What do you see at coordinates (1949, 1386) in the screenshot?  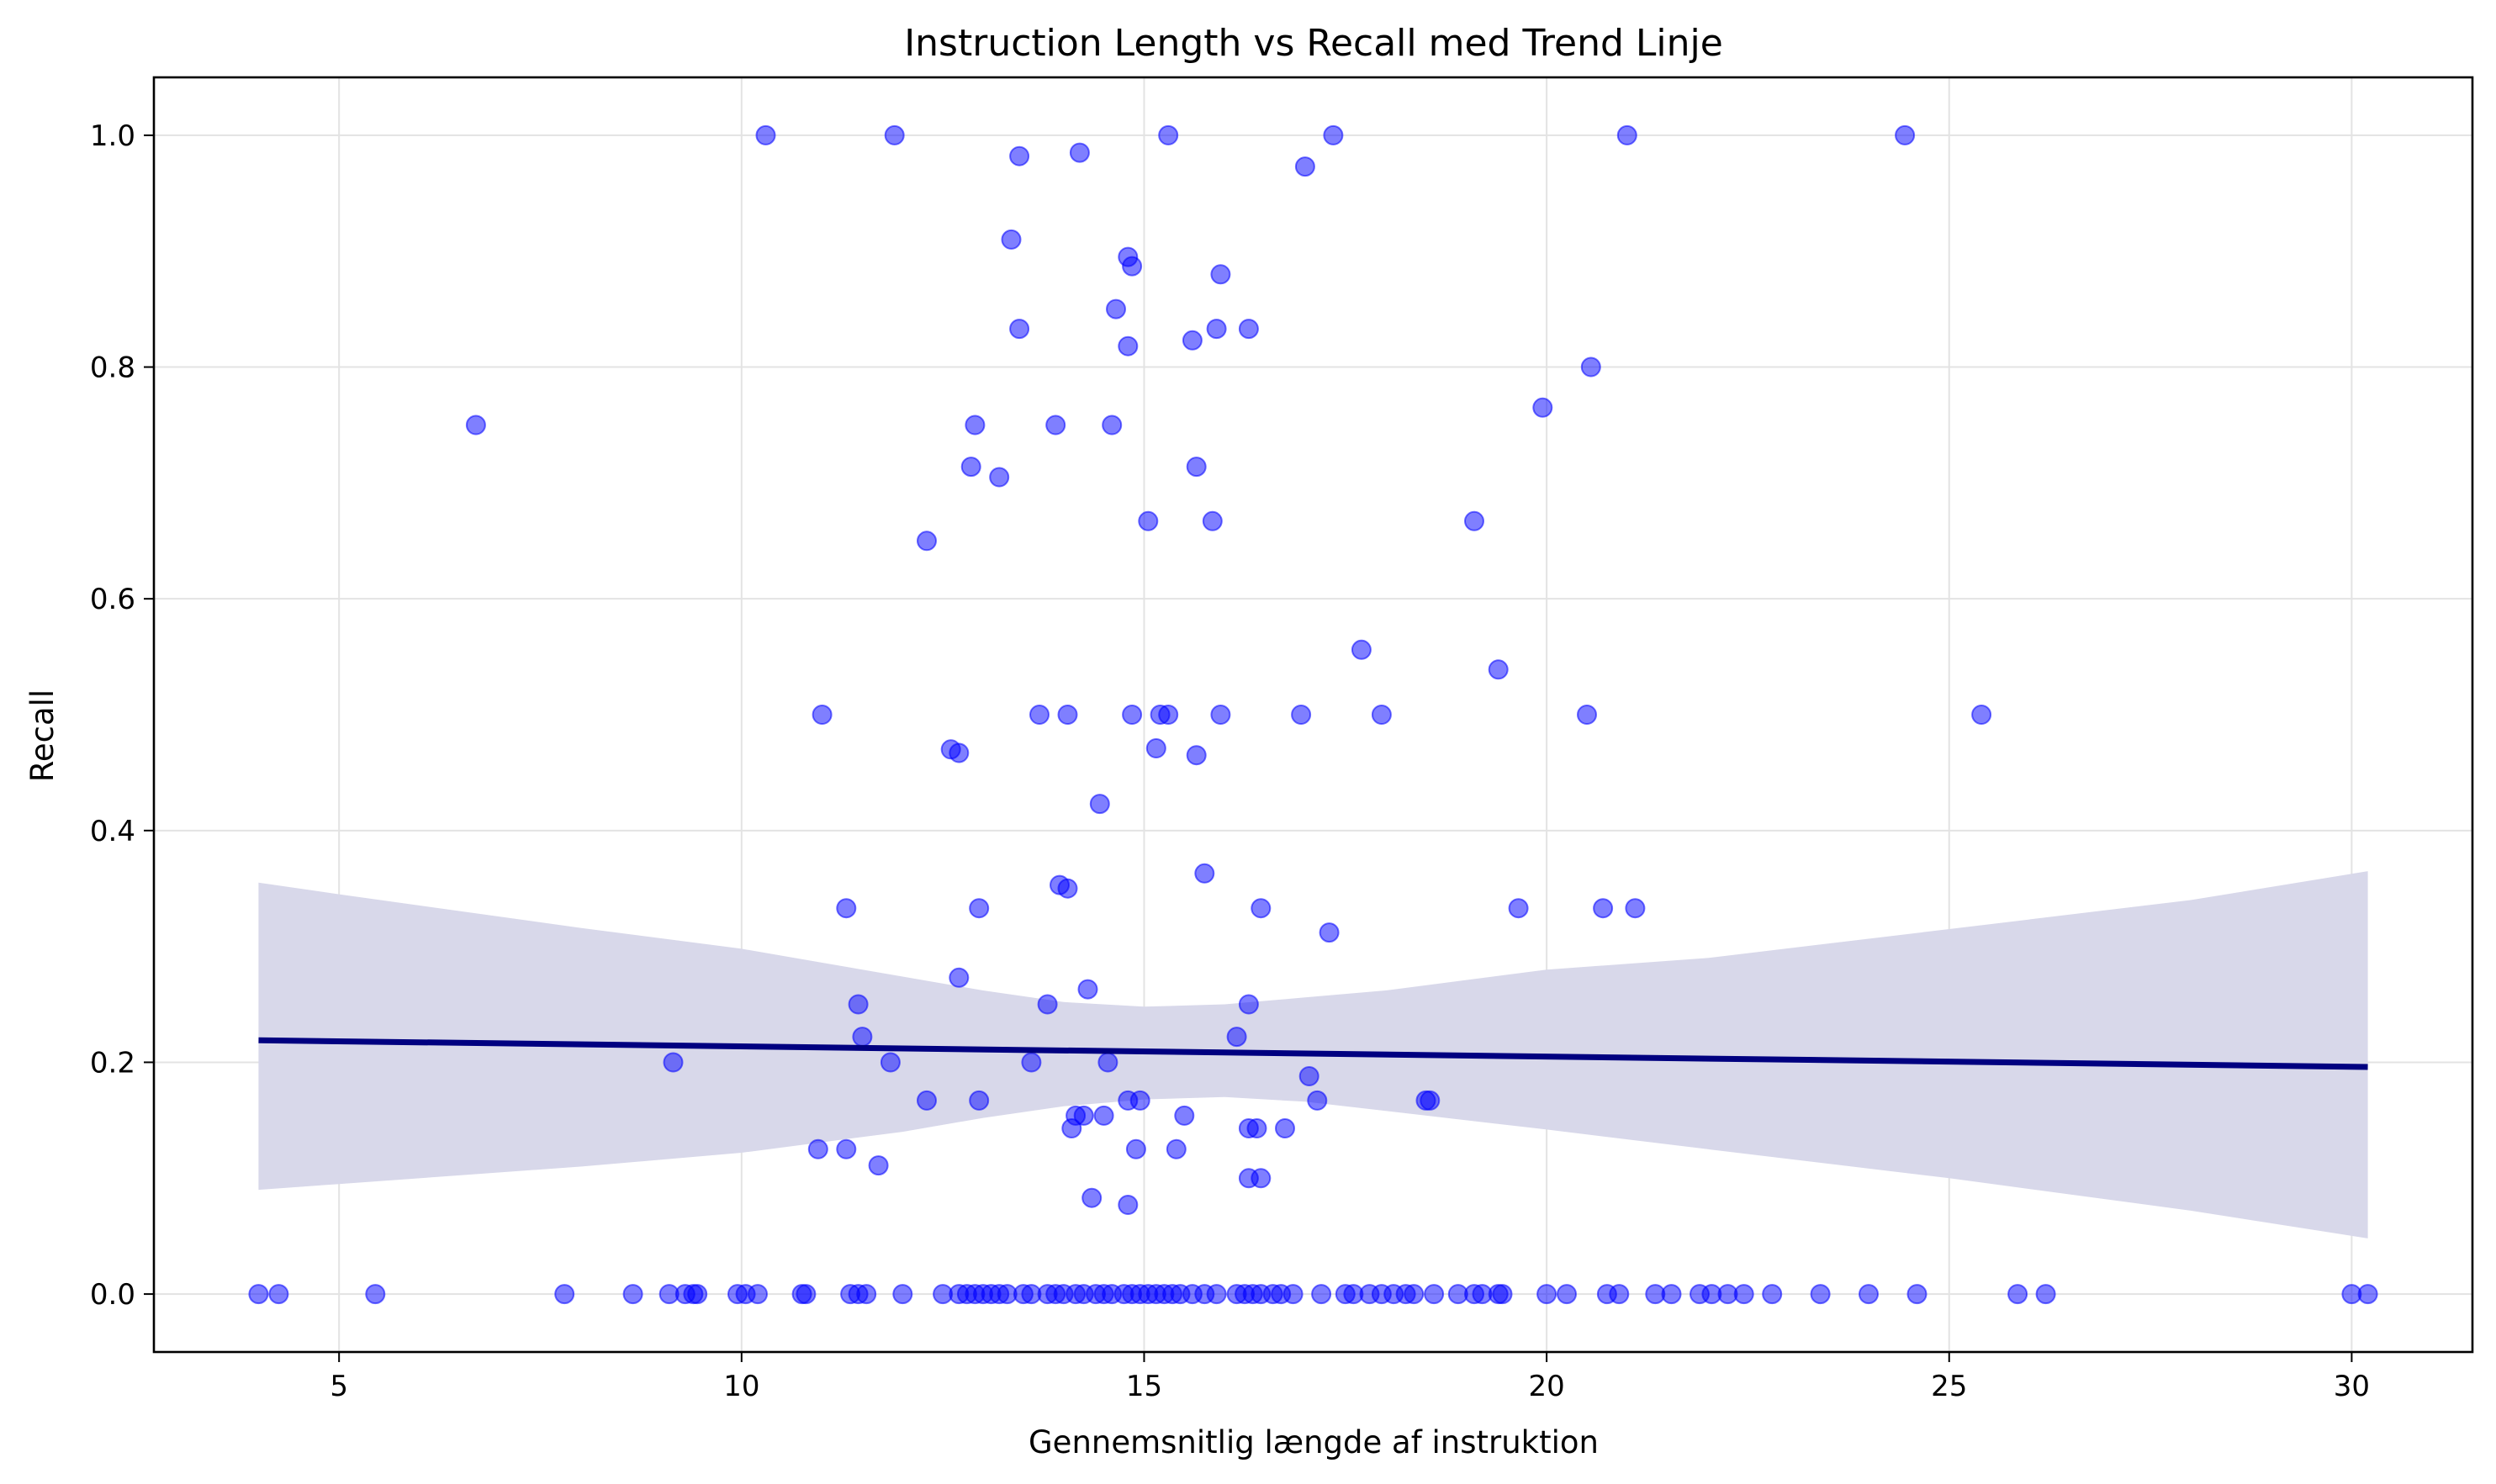 I see `x-tick-label: 25` at bounding box center [1949, 1386].